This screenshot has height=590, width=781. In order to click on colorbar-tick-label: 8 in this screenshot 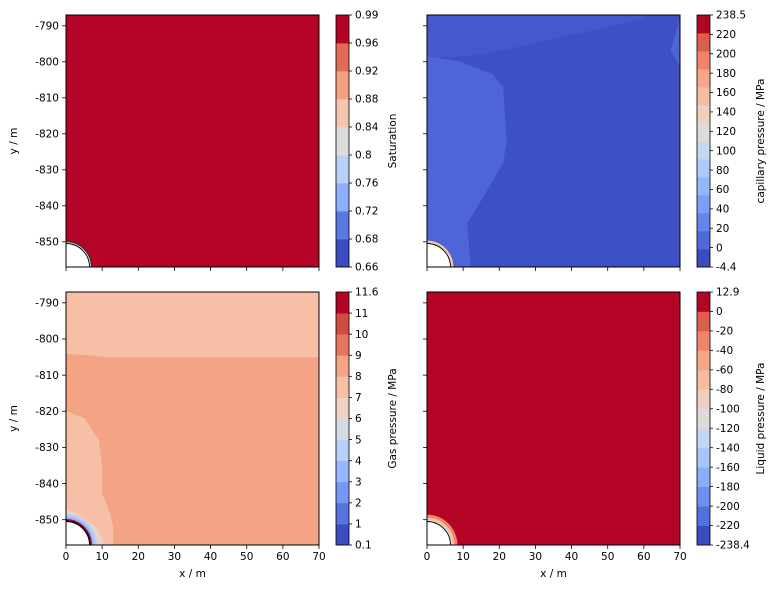, I will do `click(358, 377)`.